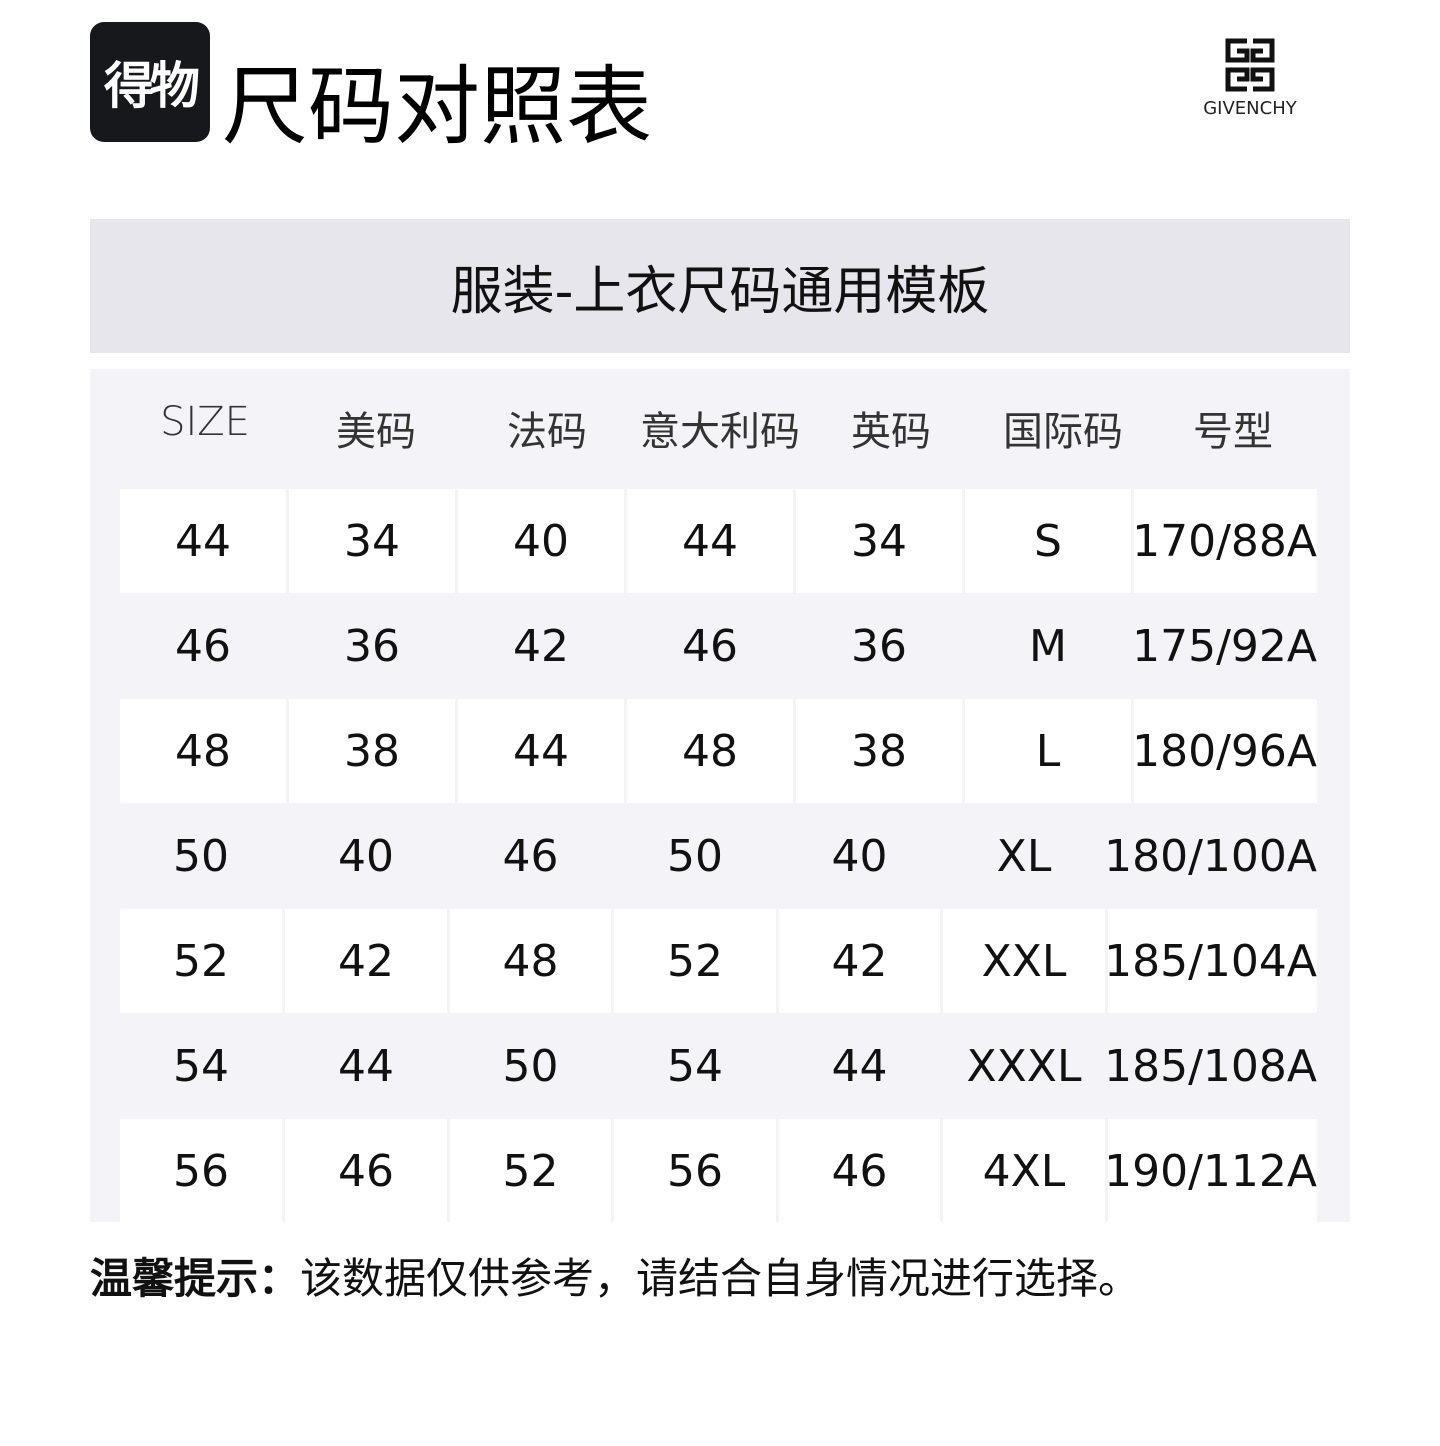  What do you see at coordinates (1233, 432) in the screenshot?
I see `column-header: 号型` at bounding box center [1233, 432].